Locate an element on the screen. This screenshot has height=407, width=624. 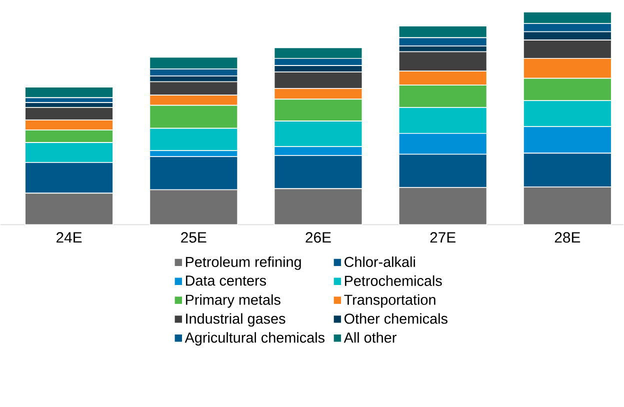
x-tick-label: 28E is located at coordinates (567, 237).